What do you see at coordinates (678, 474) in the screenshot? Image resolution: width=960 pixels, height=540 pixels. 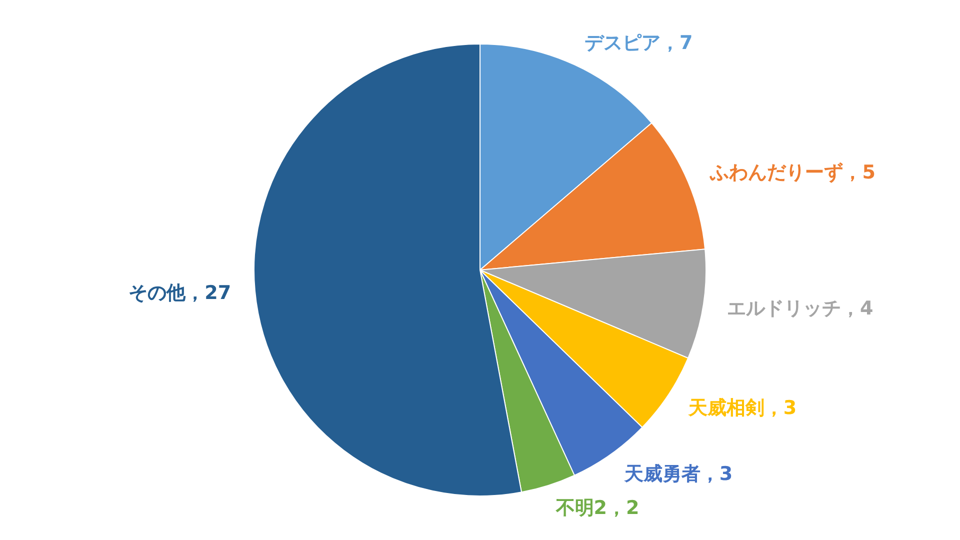 I see `slice-label: 天威勇者，3` at bounding box center [678, 474].